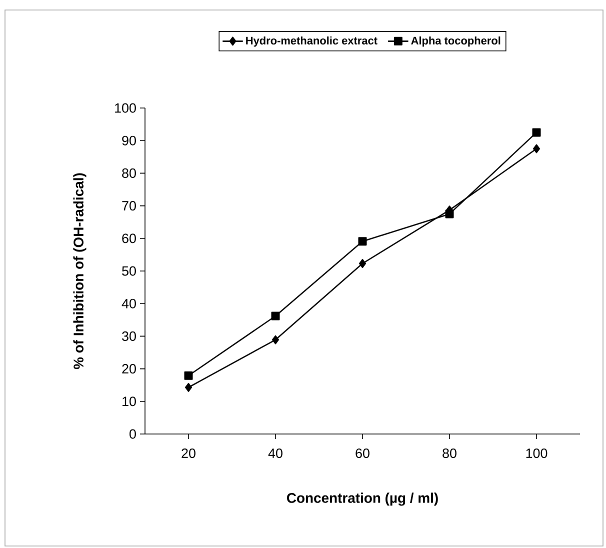 This screenshot has width=606, height=548. Describe the element at coordinates (129, 336) in the screenshot. I see `y-tick-label: 30` at that location.